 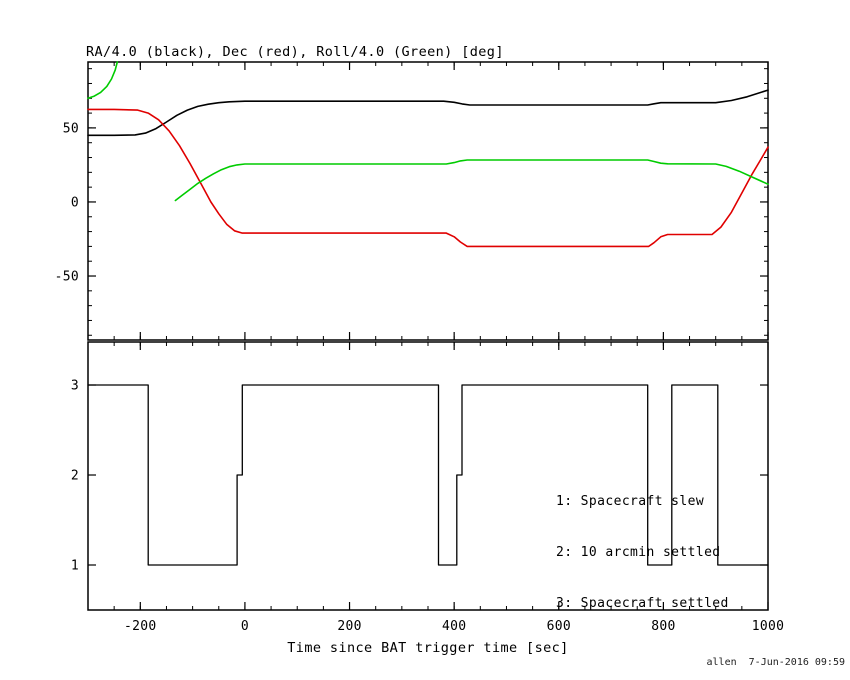 I want to click on series-roll-green, so click(x=471, y=180).